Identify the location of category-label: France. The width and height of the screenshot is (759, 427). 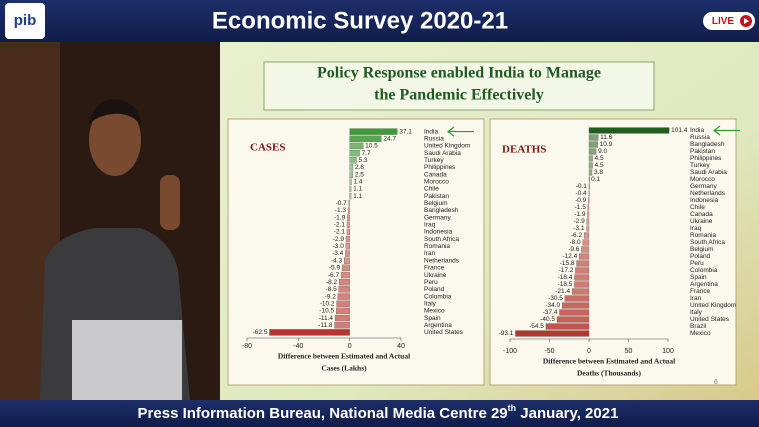
(434, 268).